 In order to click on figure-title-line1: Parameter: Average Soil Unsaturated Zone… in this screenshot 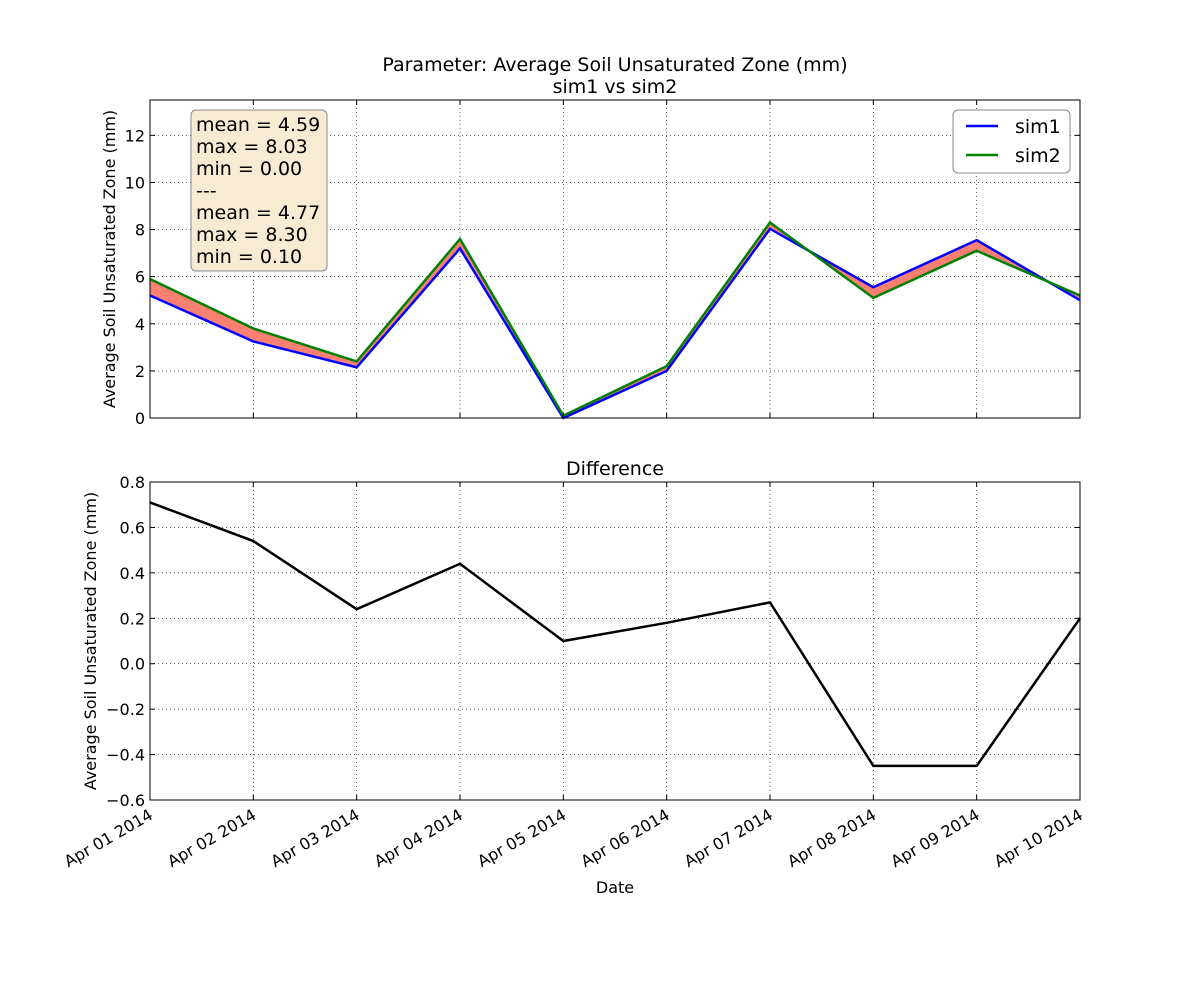, I will do `click(614, 65)`.